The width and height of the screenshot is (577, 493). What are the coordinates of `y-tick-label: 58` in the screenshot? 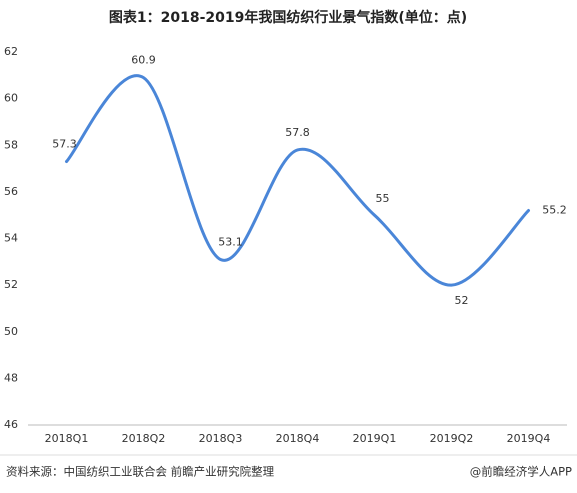 It's located at (11, 144).